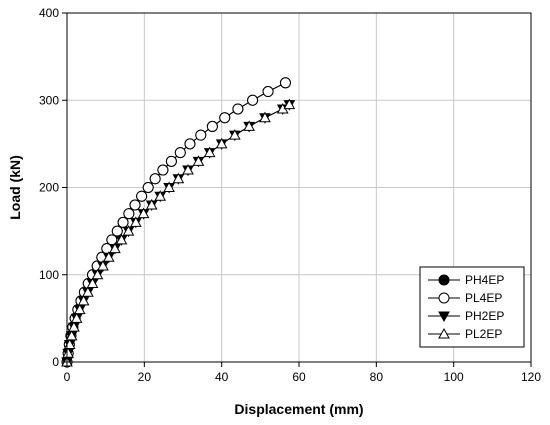 The height and width of the screenshot is (425, 550). What do you see at coordinates (49, 275) in the screenshot?
I see `y-tick-label: 100` at bounding box center [49, 275].